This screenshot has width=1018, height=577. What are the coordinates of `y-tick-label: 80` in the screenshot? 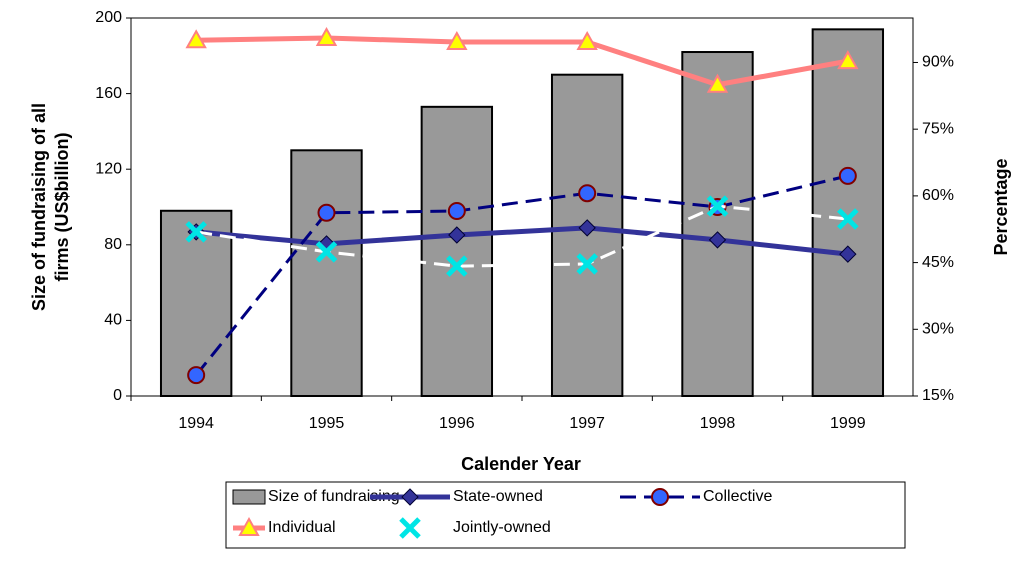 It's located at (113, 244).